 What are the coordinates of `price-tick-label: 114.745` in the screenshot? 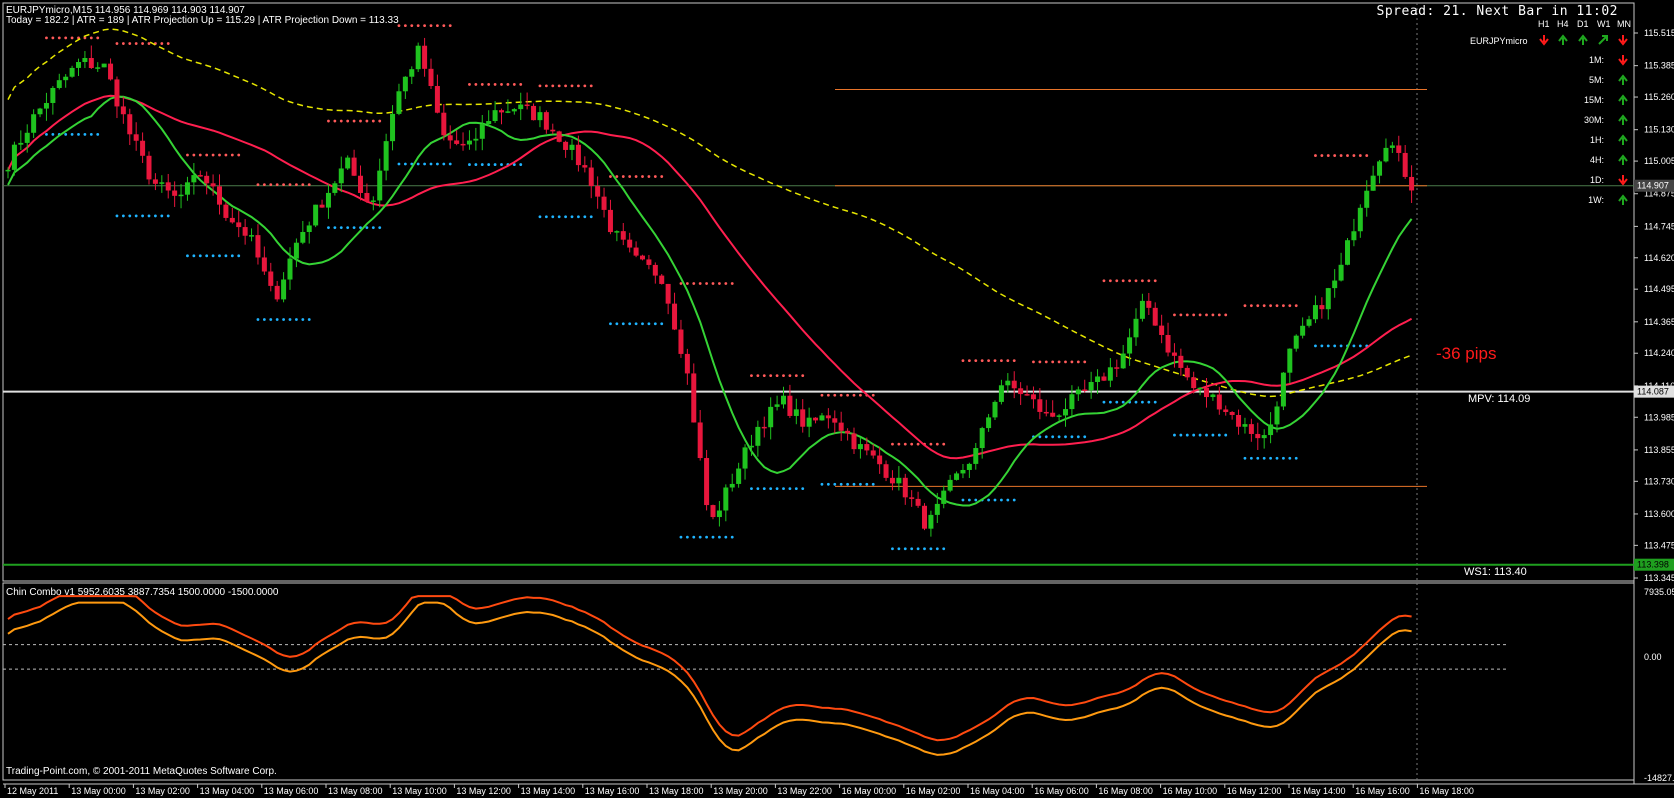 It's located at (1659, 226).